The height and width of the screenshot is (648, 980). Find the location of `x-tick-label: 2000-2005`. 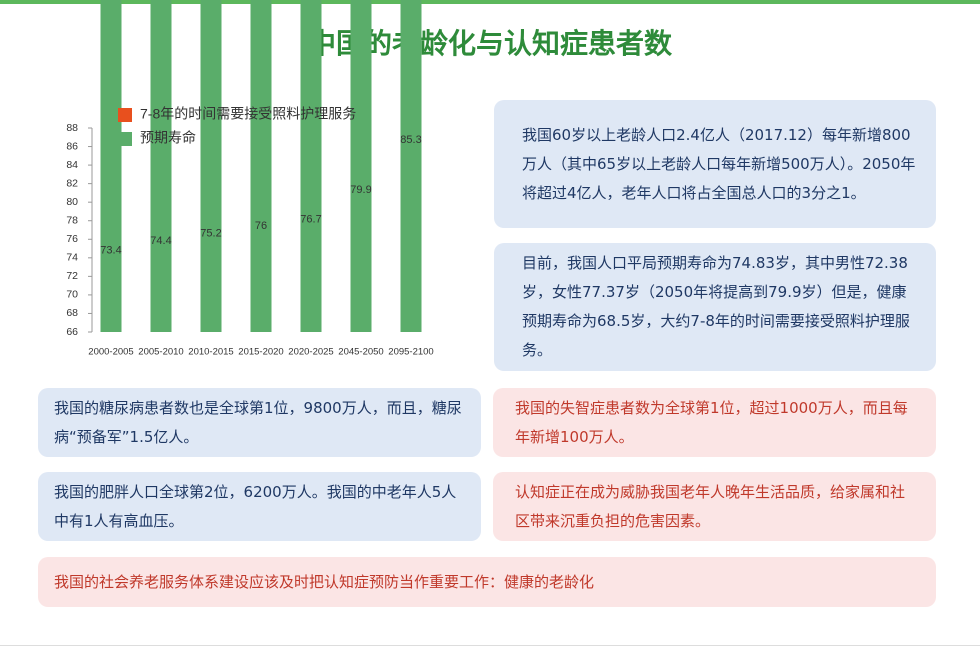

x-tick-label: 2000-2005 is located at coordinates (110, 352).